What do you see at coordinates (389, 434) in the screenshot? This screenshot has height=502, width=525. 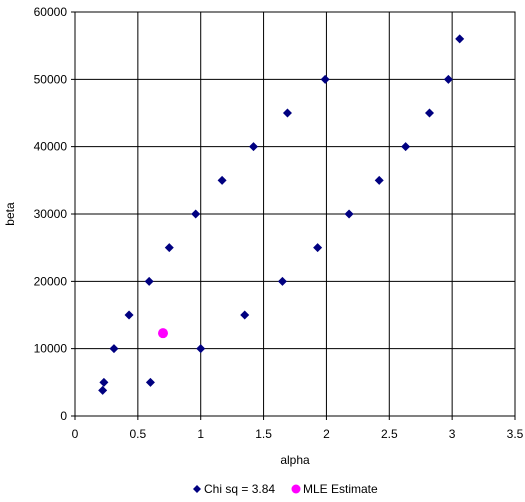 I see `x-tick-label: 2.5` at bounding box center [389, 434].